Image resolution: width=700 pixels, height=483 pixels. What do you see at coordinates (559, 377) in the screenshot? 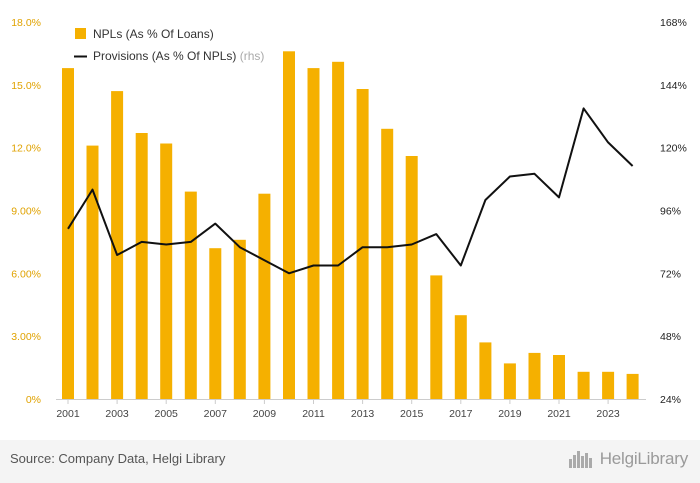
I see `bar-npl-2021` at bounding box center [559, 377].